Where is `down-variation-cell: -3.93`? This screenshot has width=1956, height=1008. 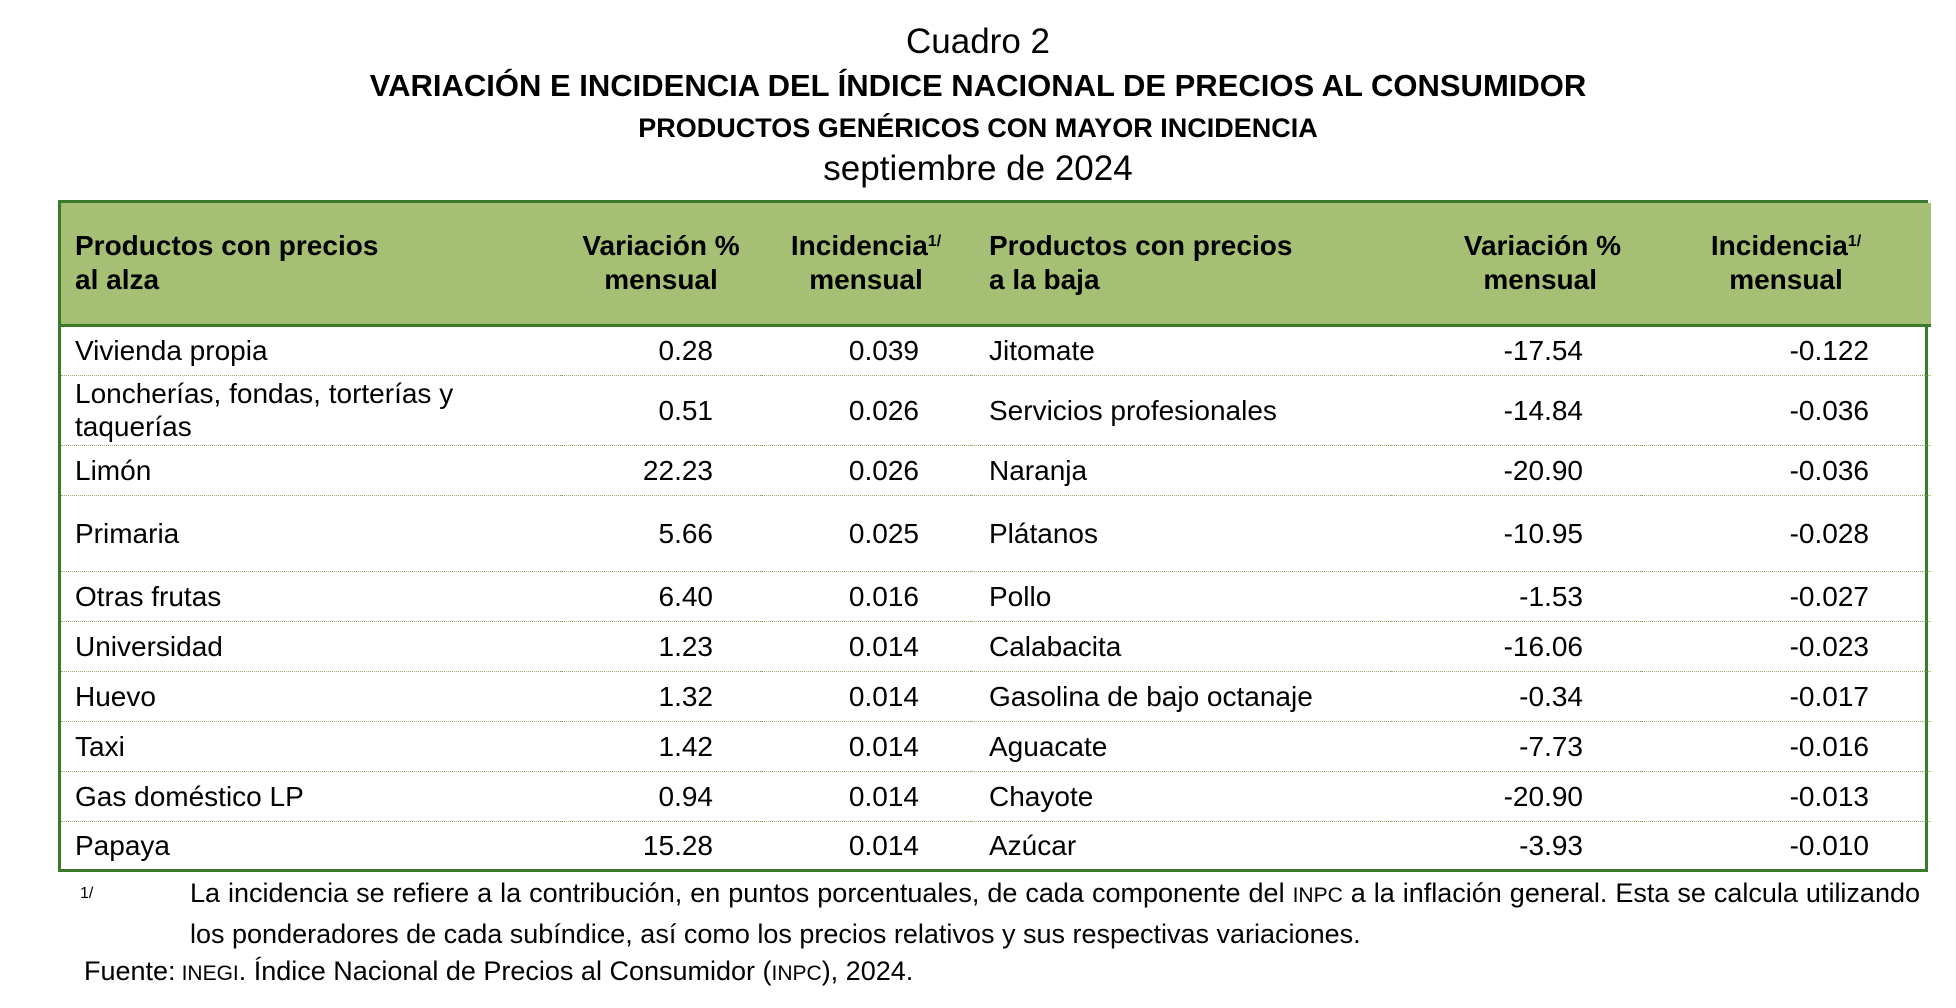
down-variation-cell: -3.93 is located at coordinates (1551, 846).